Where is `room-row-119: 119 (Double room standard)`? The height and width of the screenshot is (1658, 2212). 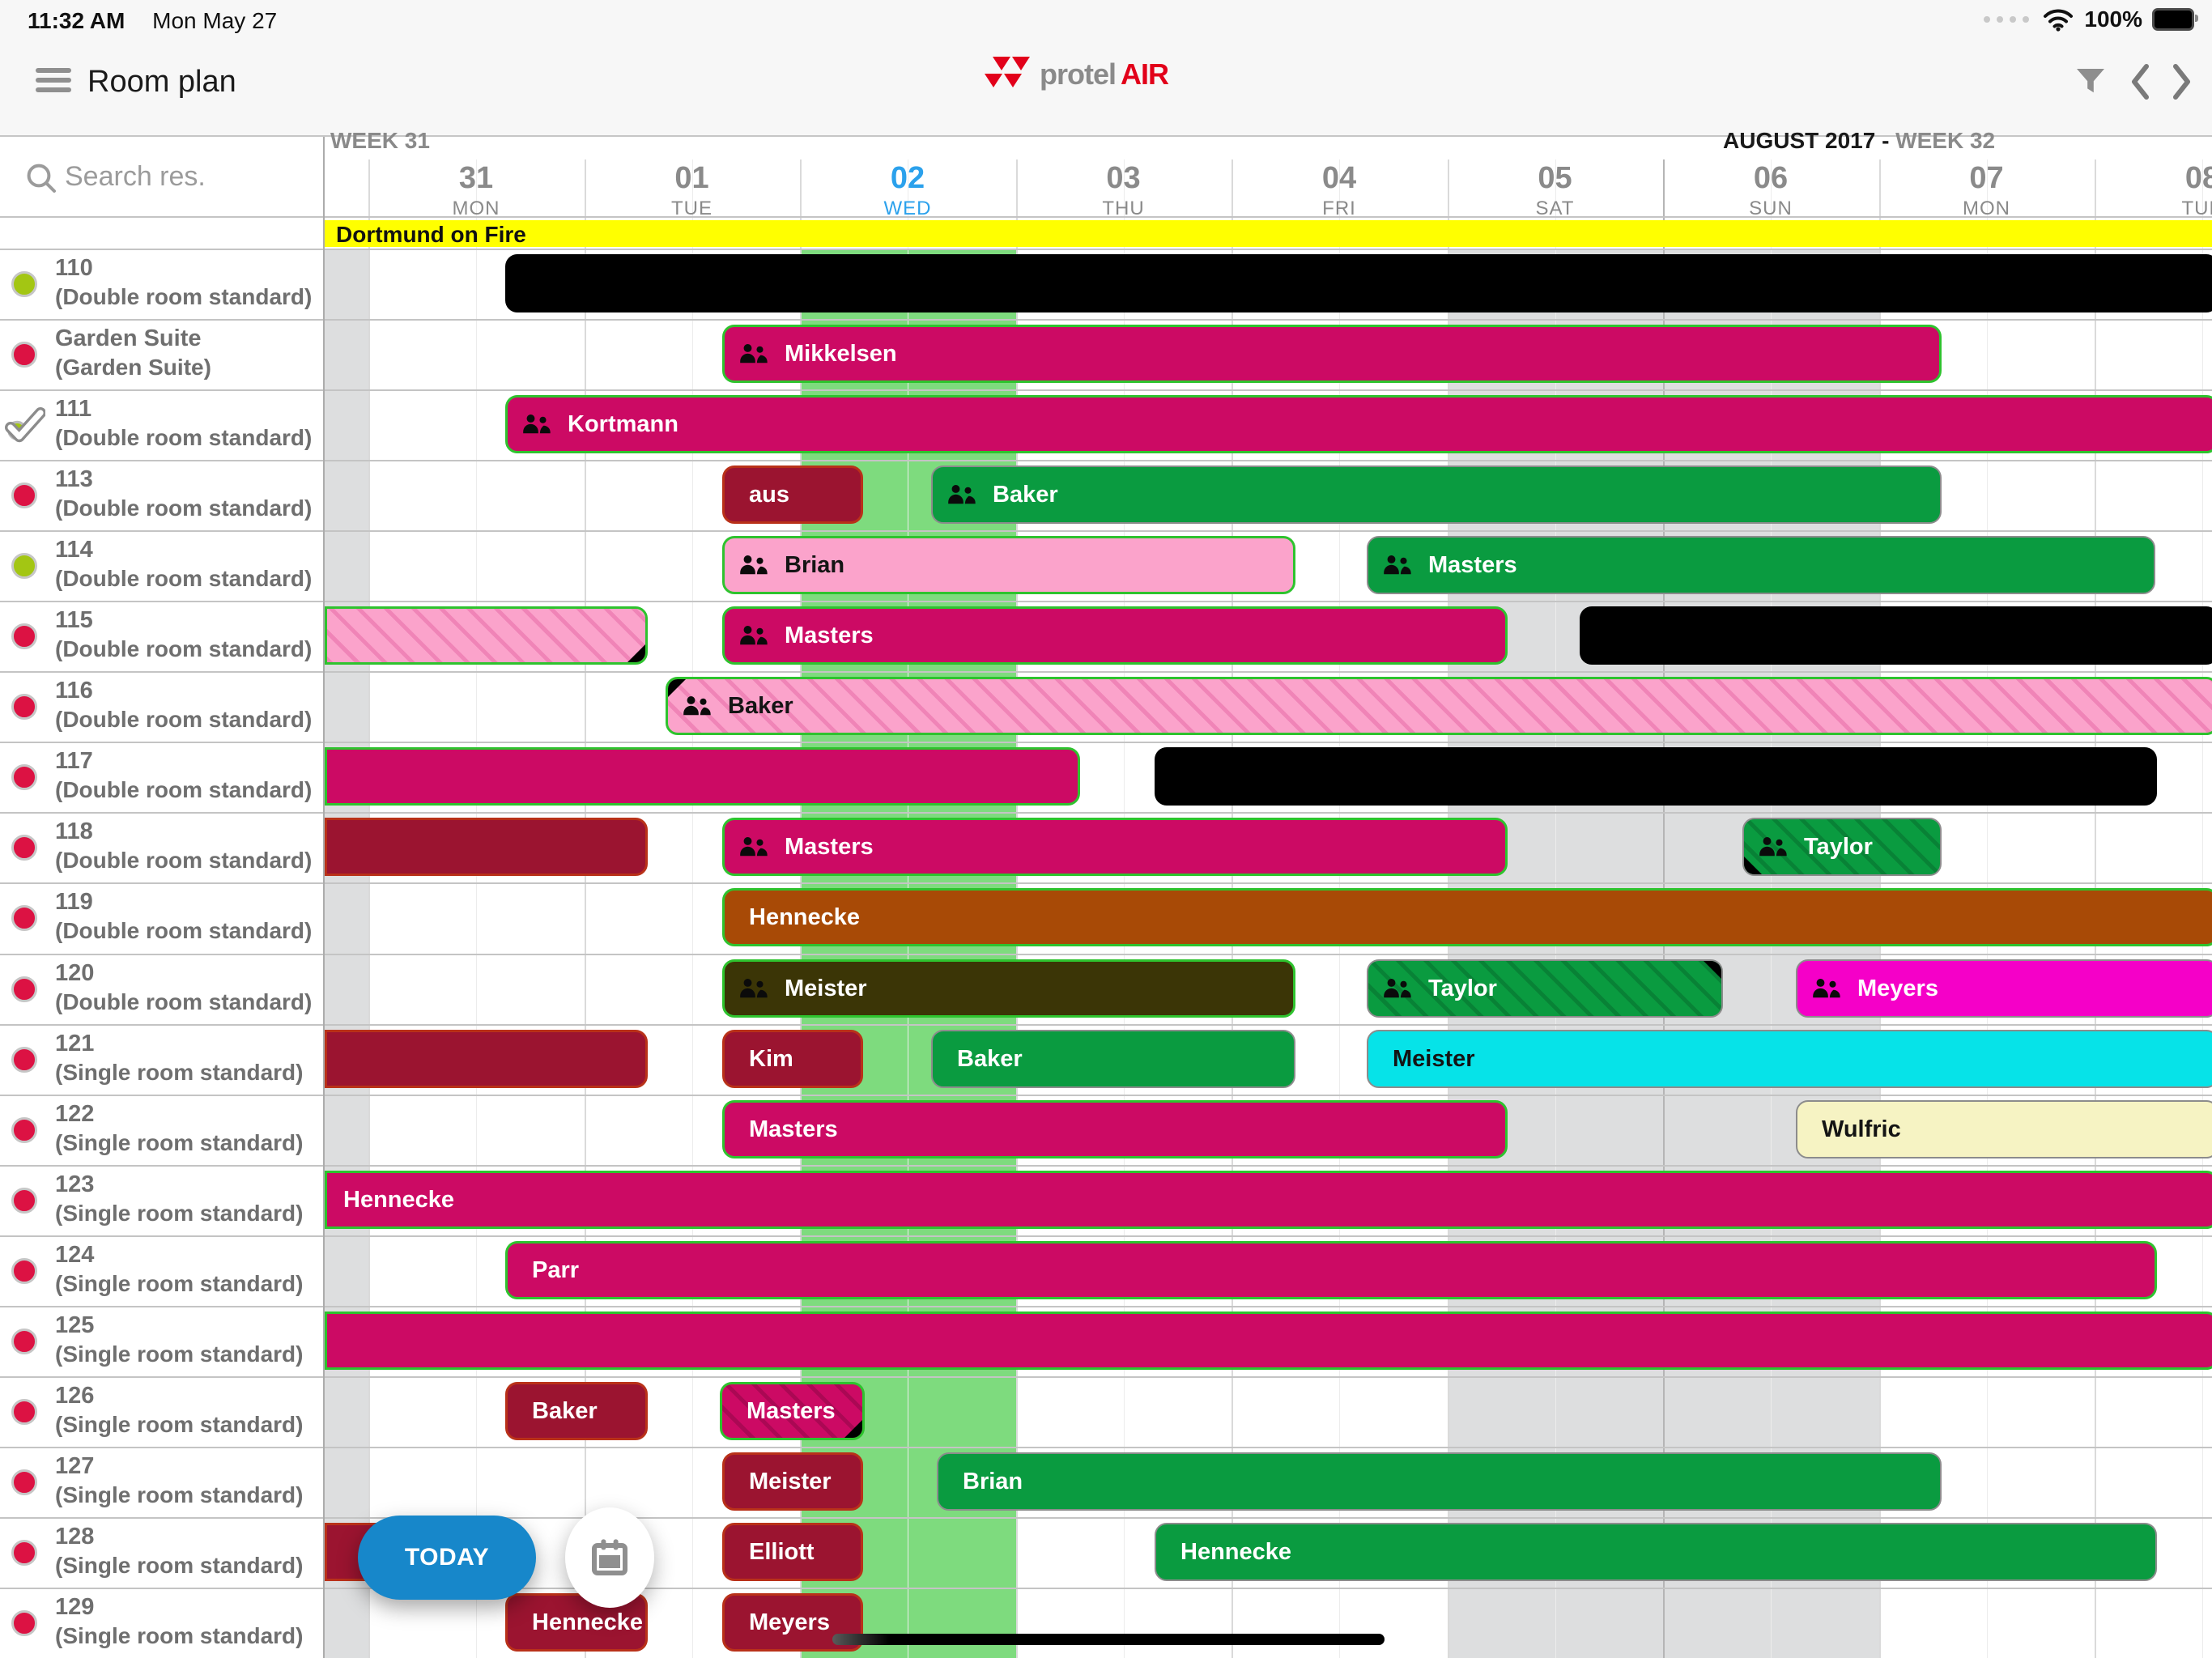
room-row-119: 119 (Double room standard) is located at coordinates (162, 917).